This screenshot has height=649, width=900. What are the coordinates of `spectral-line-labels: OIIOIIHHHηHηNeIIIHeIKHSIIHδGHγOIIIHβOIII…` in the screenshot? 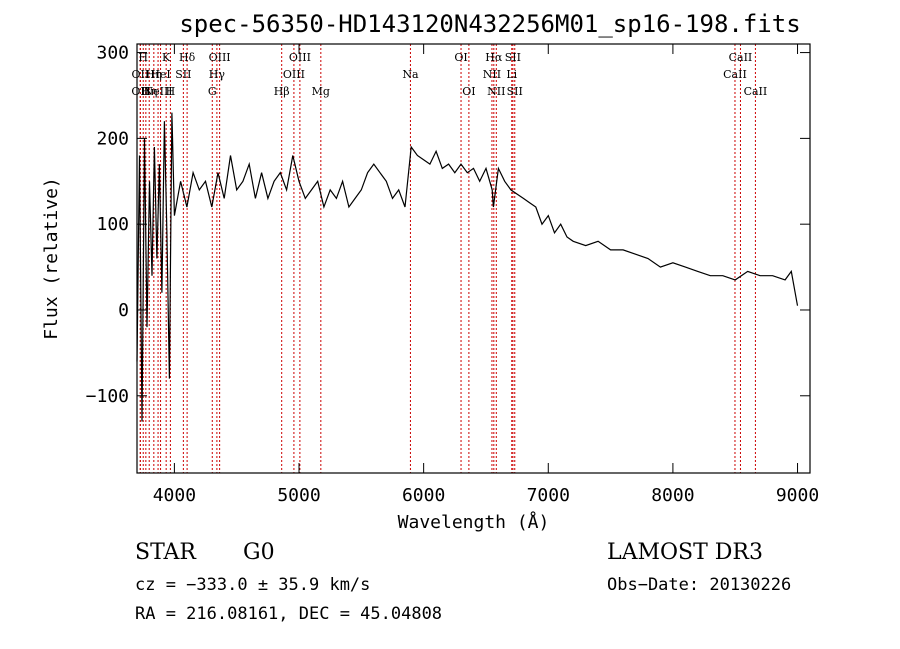 It's located at (449, 74).